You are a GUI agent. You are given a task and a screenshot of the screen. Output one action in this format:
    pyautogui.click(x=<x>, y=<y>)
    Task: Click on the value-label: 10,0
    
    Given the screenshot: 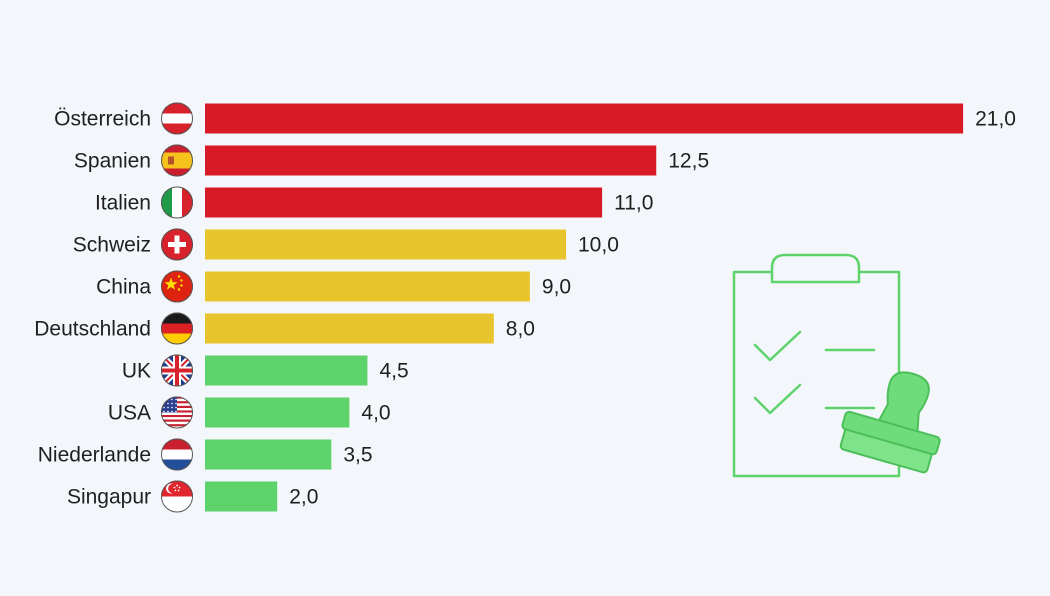 What is the action you would take?
    pyautogui.click(x=598, y=245)
    